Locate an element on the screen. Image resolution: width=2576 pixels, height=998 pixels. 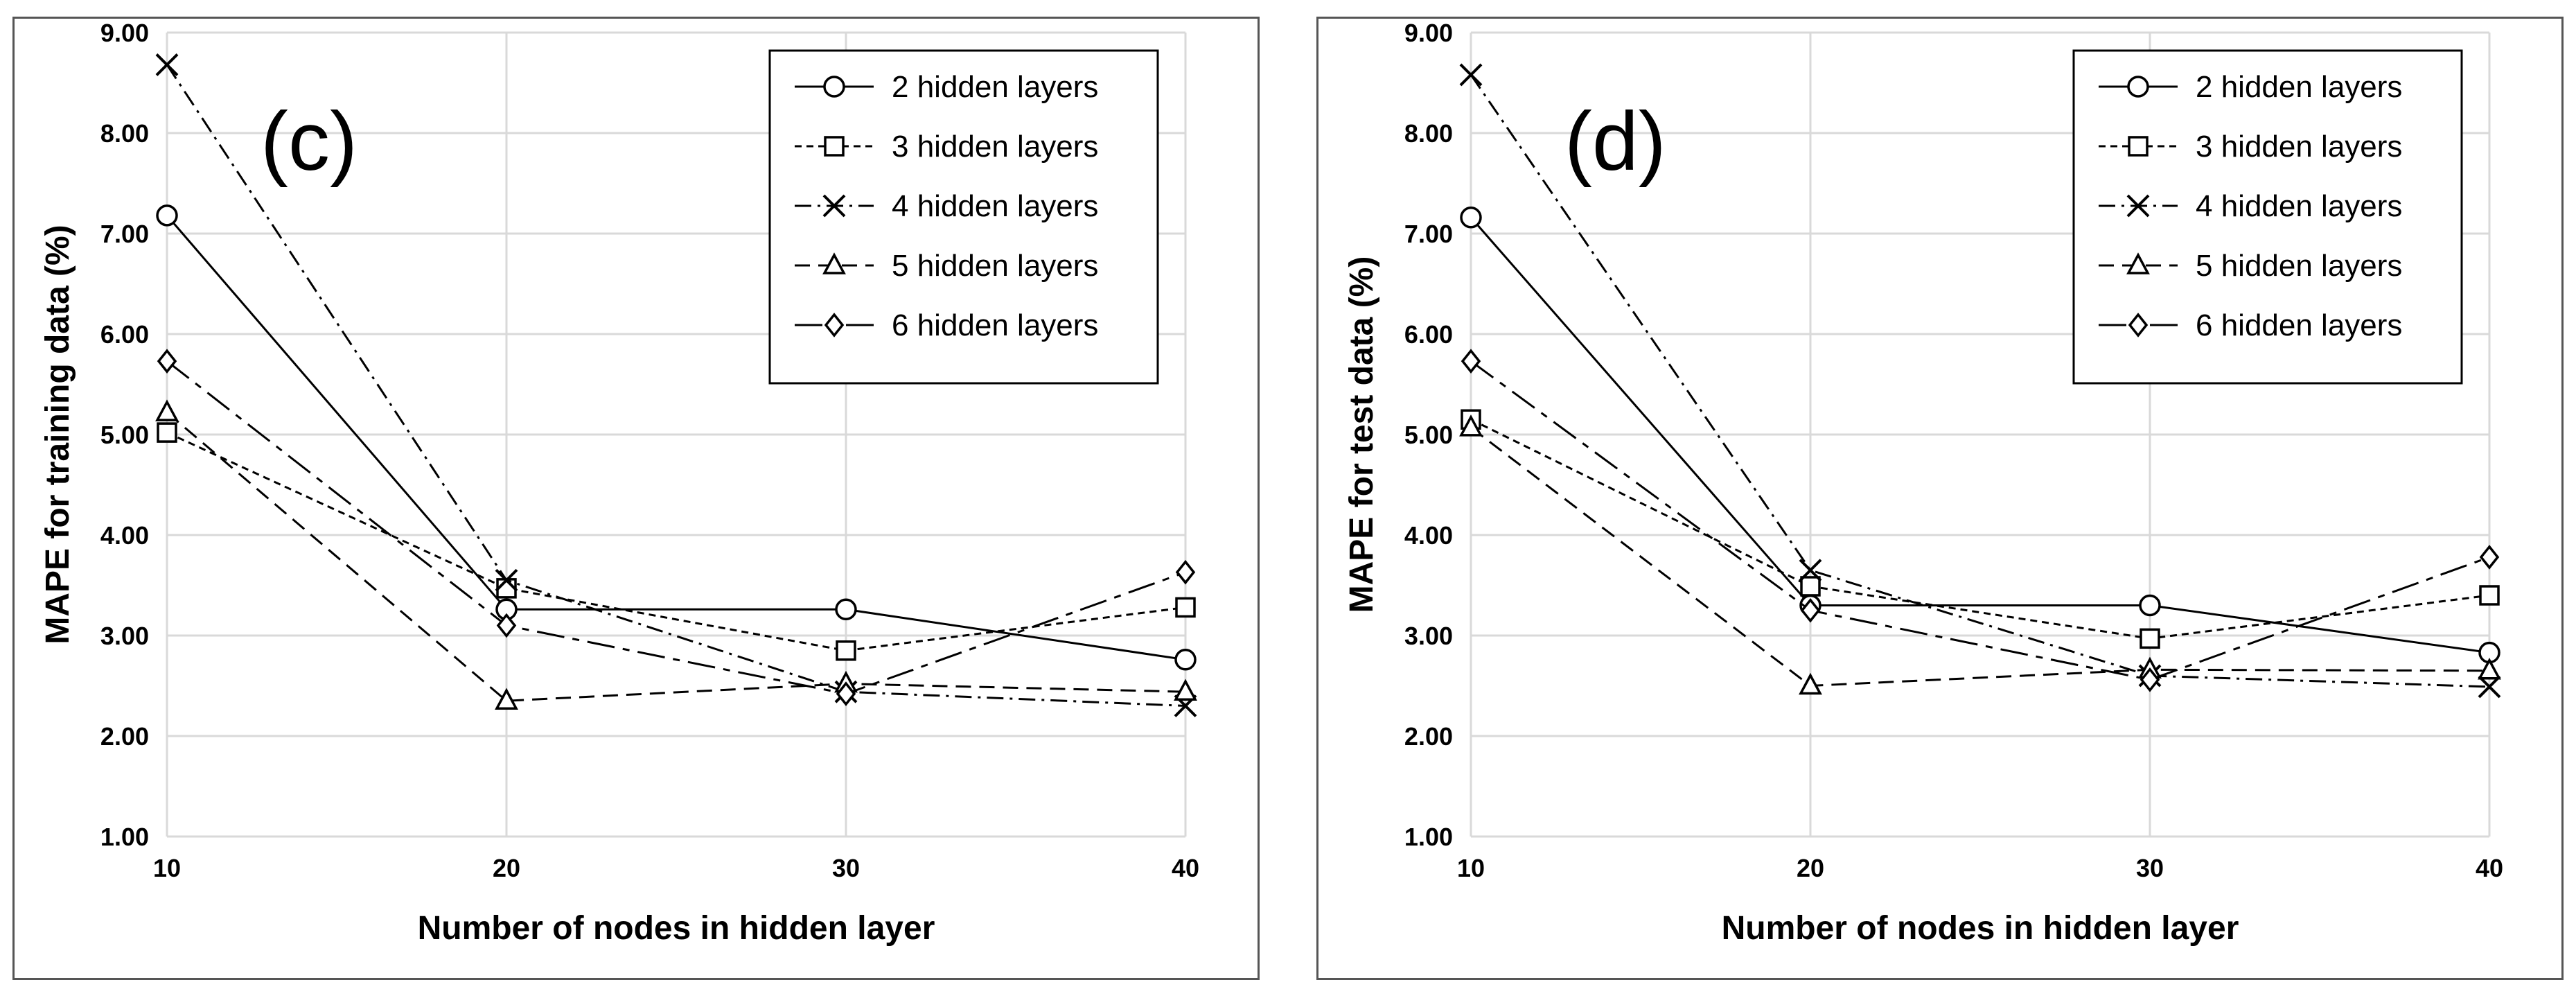
legend-label: 2 hidden layers is located at coordinates (995, 87).